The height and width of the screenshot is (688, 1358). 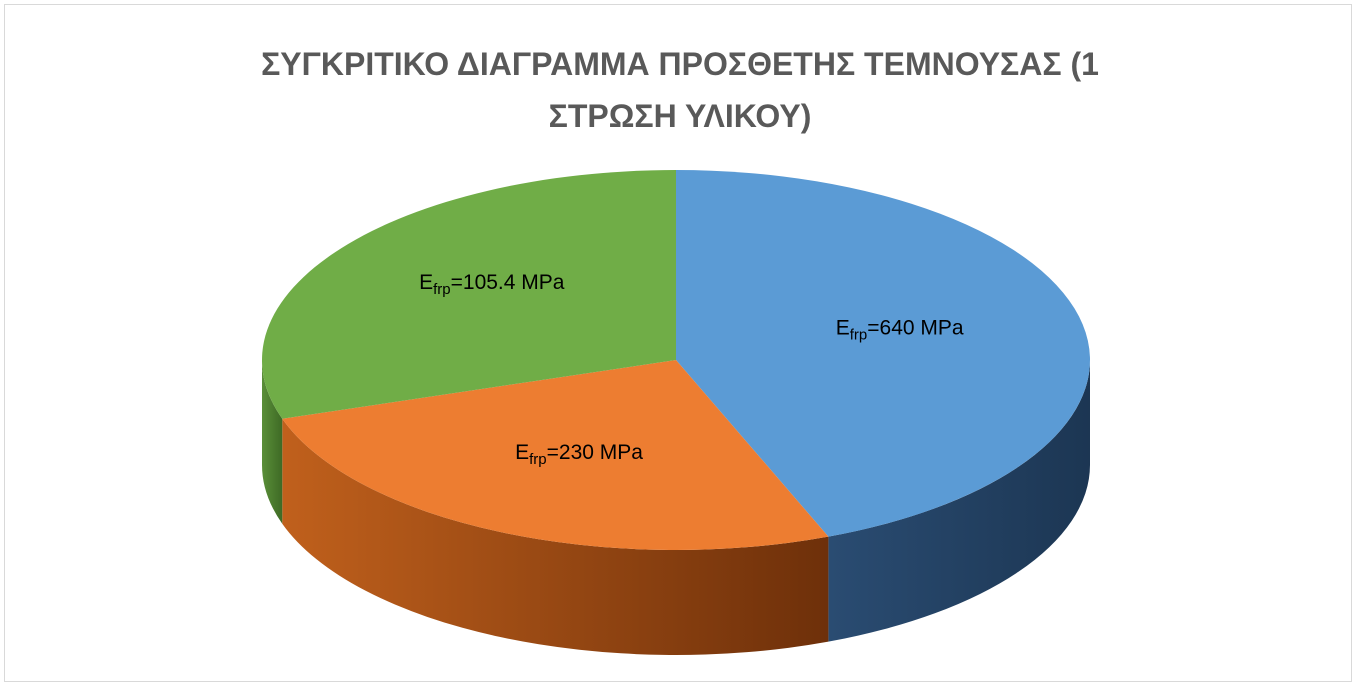 I want to click on data-label: Efrp=105.4 MPa, so click(x=492, y=284).